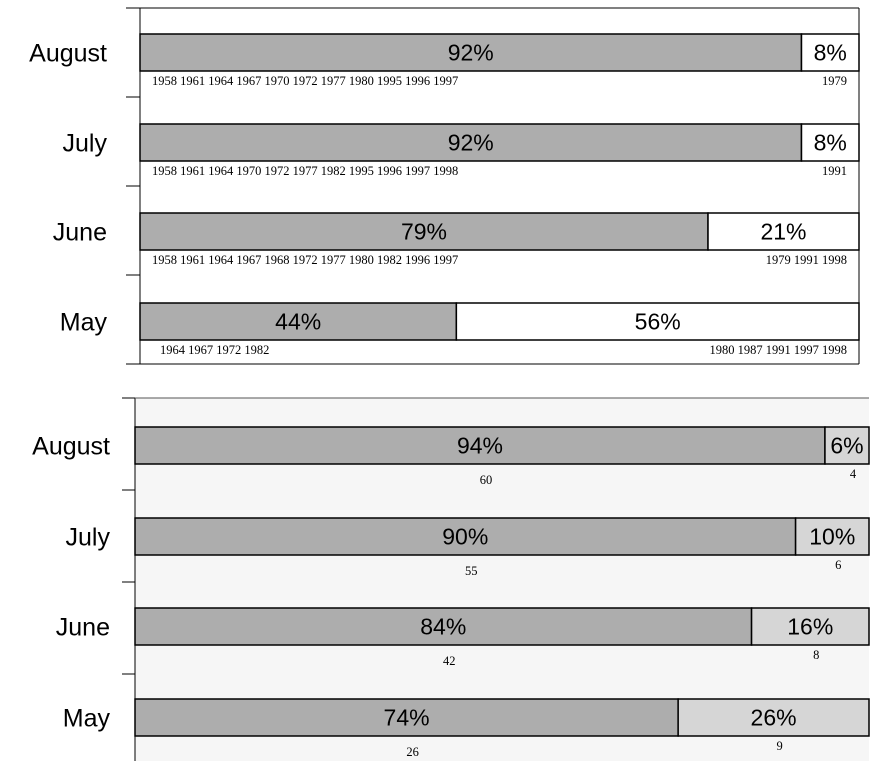  I want to click on annotation-secondary-bottom-june: 8, so click(816, 655).